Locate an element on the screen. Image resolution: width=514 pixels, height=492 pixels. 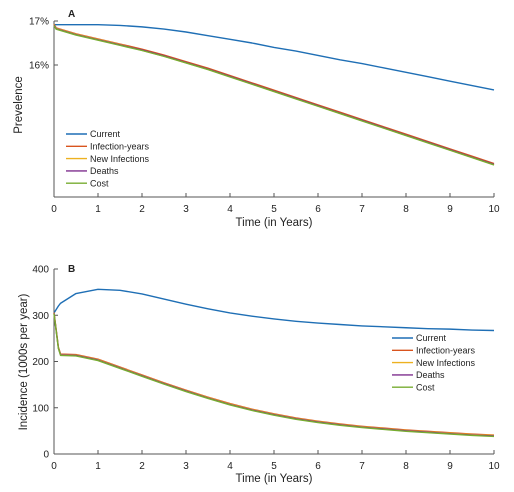
y-axis-title: Prevelence is located at coordinates (19, 105).